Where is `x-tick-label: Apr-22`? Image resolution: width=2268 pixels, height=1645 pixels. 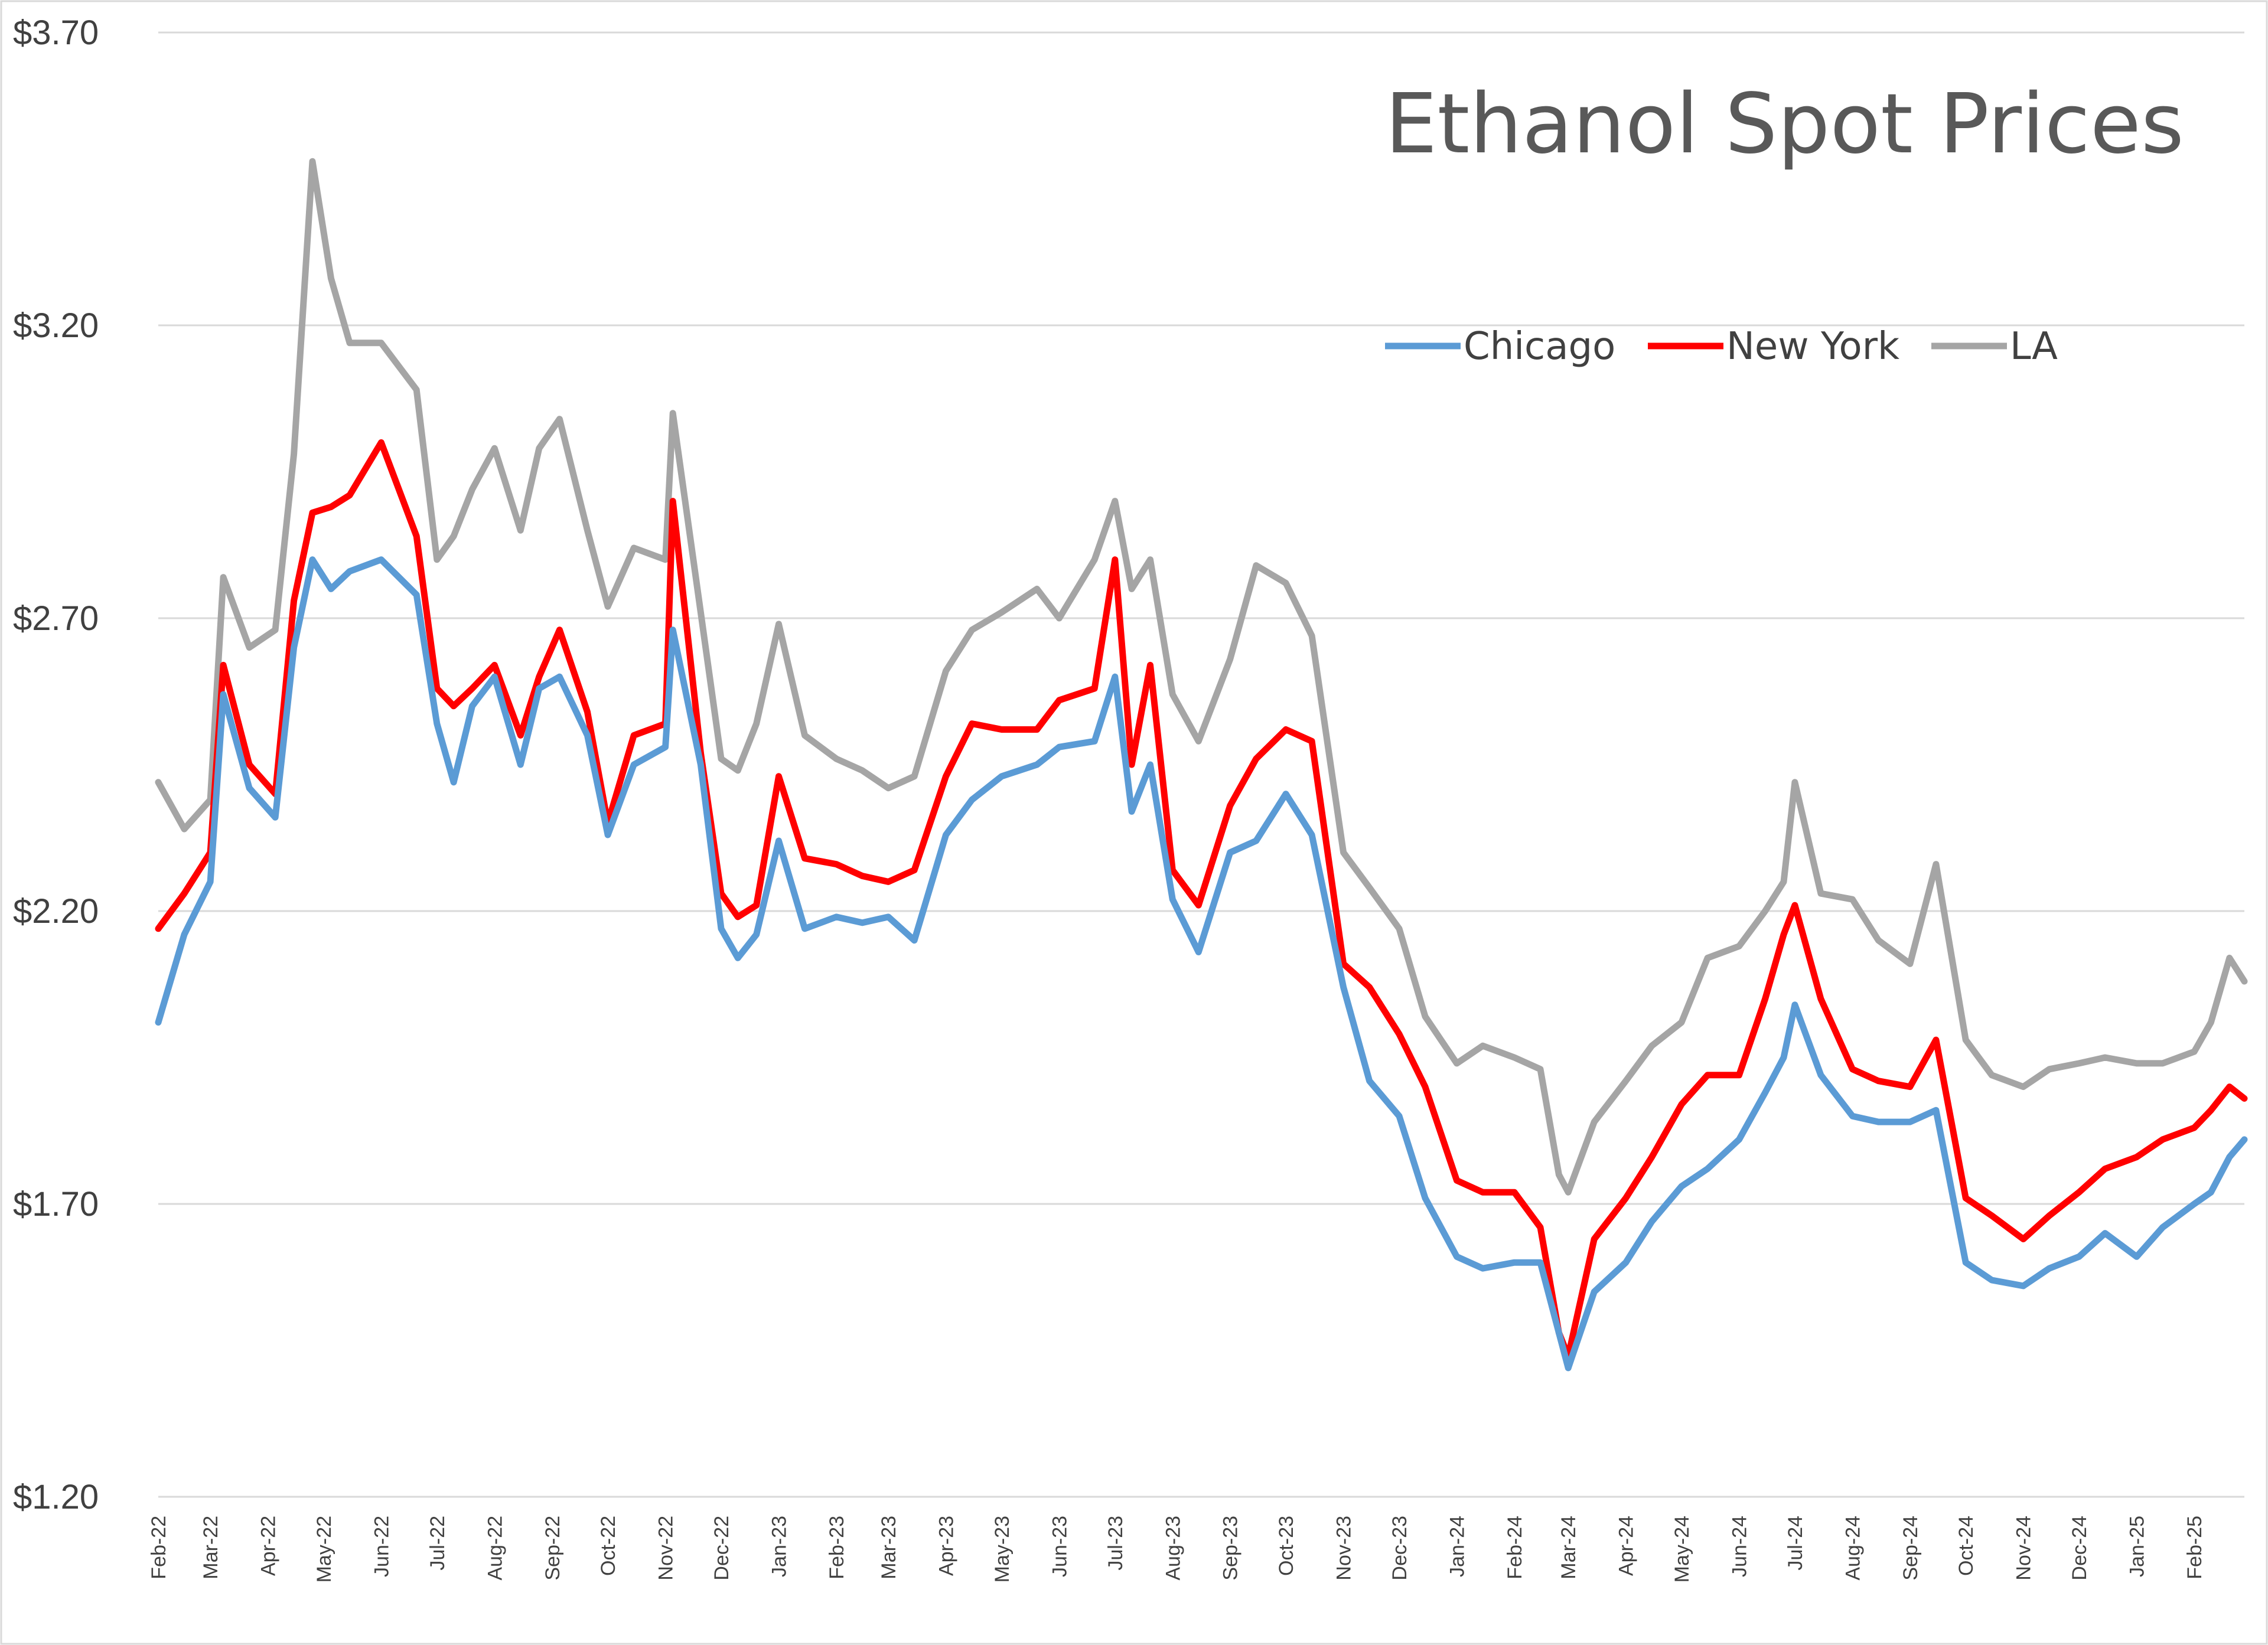 x-tick-label: Apr-22 is located at coordinates (269, 1546).